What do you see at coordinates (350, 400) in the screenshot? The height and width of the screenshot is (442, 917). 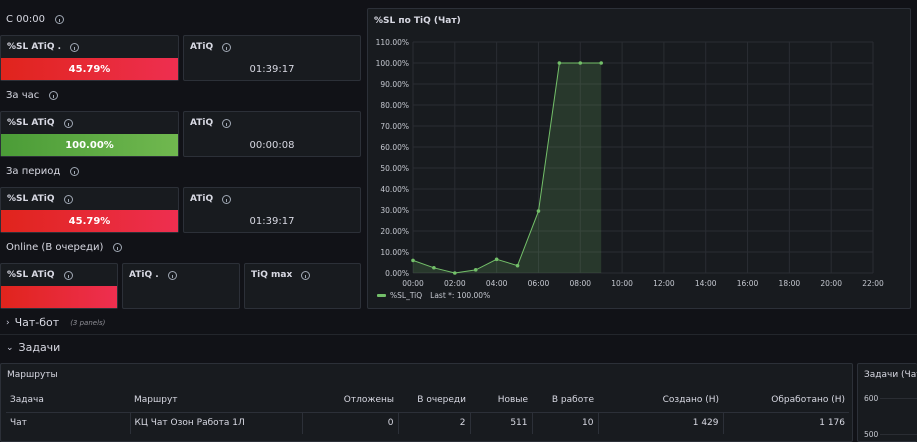 I see `column-header: Отложены` at bounding box center [350, 400].